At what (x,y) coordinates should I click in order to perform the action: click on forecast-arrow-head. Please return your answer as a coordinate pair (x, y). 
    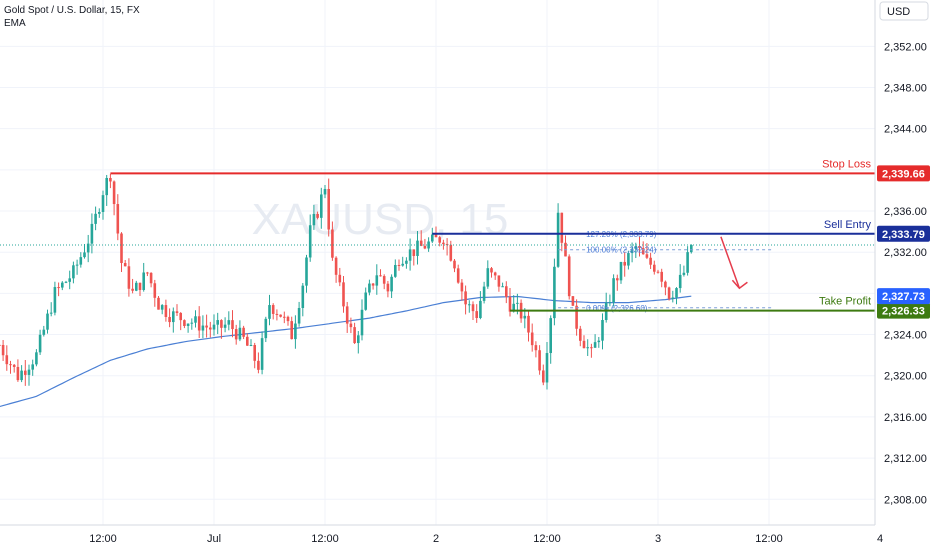
    Looking at the image, I should click on (739, 284).